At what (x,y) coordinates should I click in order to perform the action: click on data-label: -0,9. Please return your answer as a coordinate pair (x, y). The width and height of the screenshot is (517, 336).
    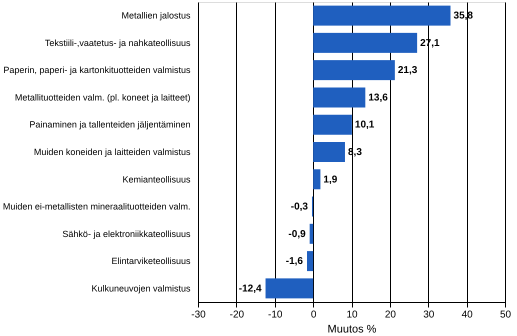
    Looking at the image, I should click on (297, 234).